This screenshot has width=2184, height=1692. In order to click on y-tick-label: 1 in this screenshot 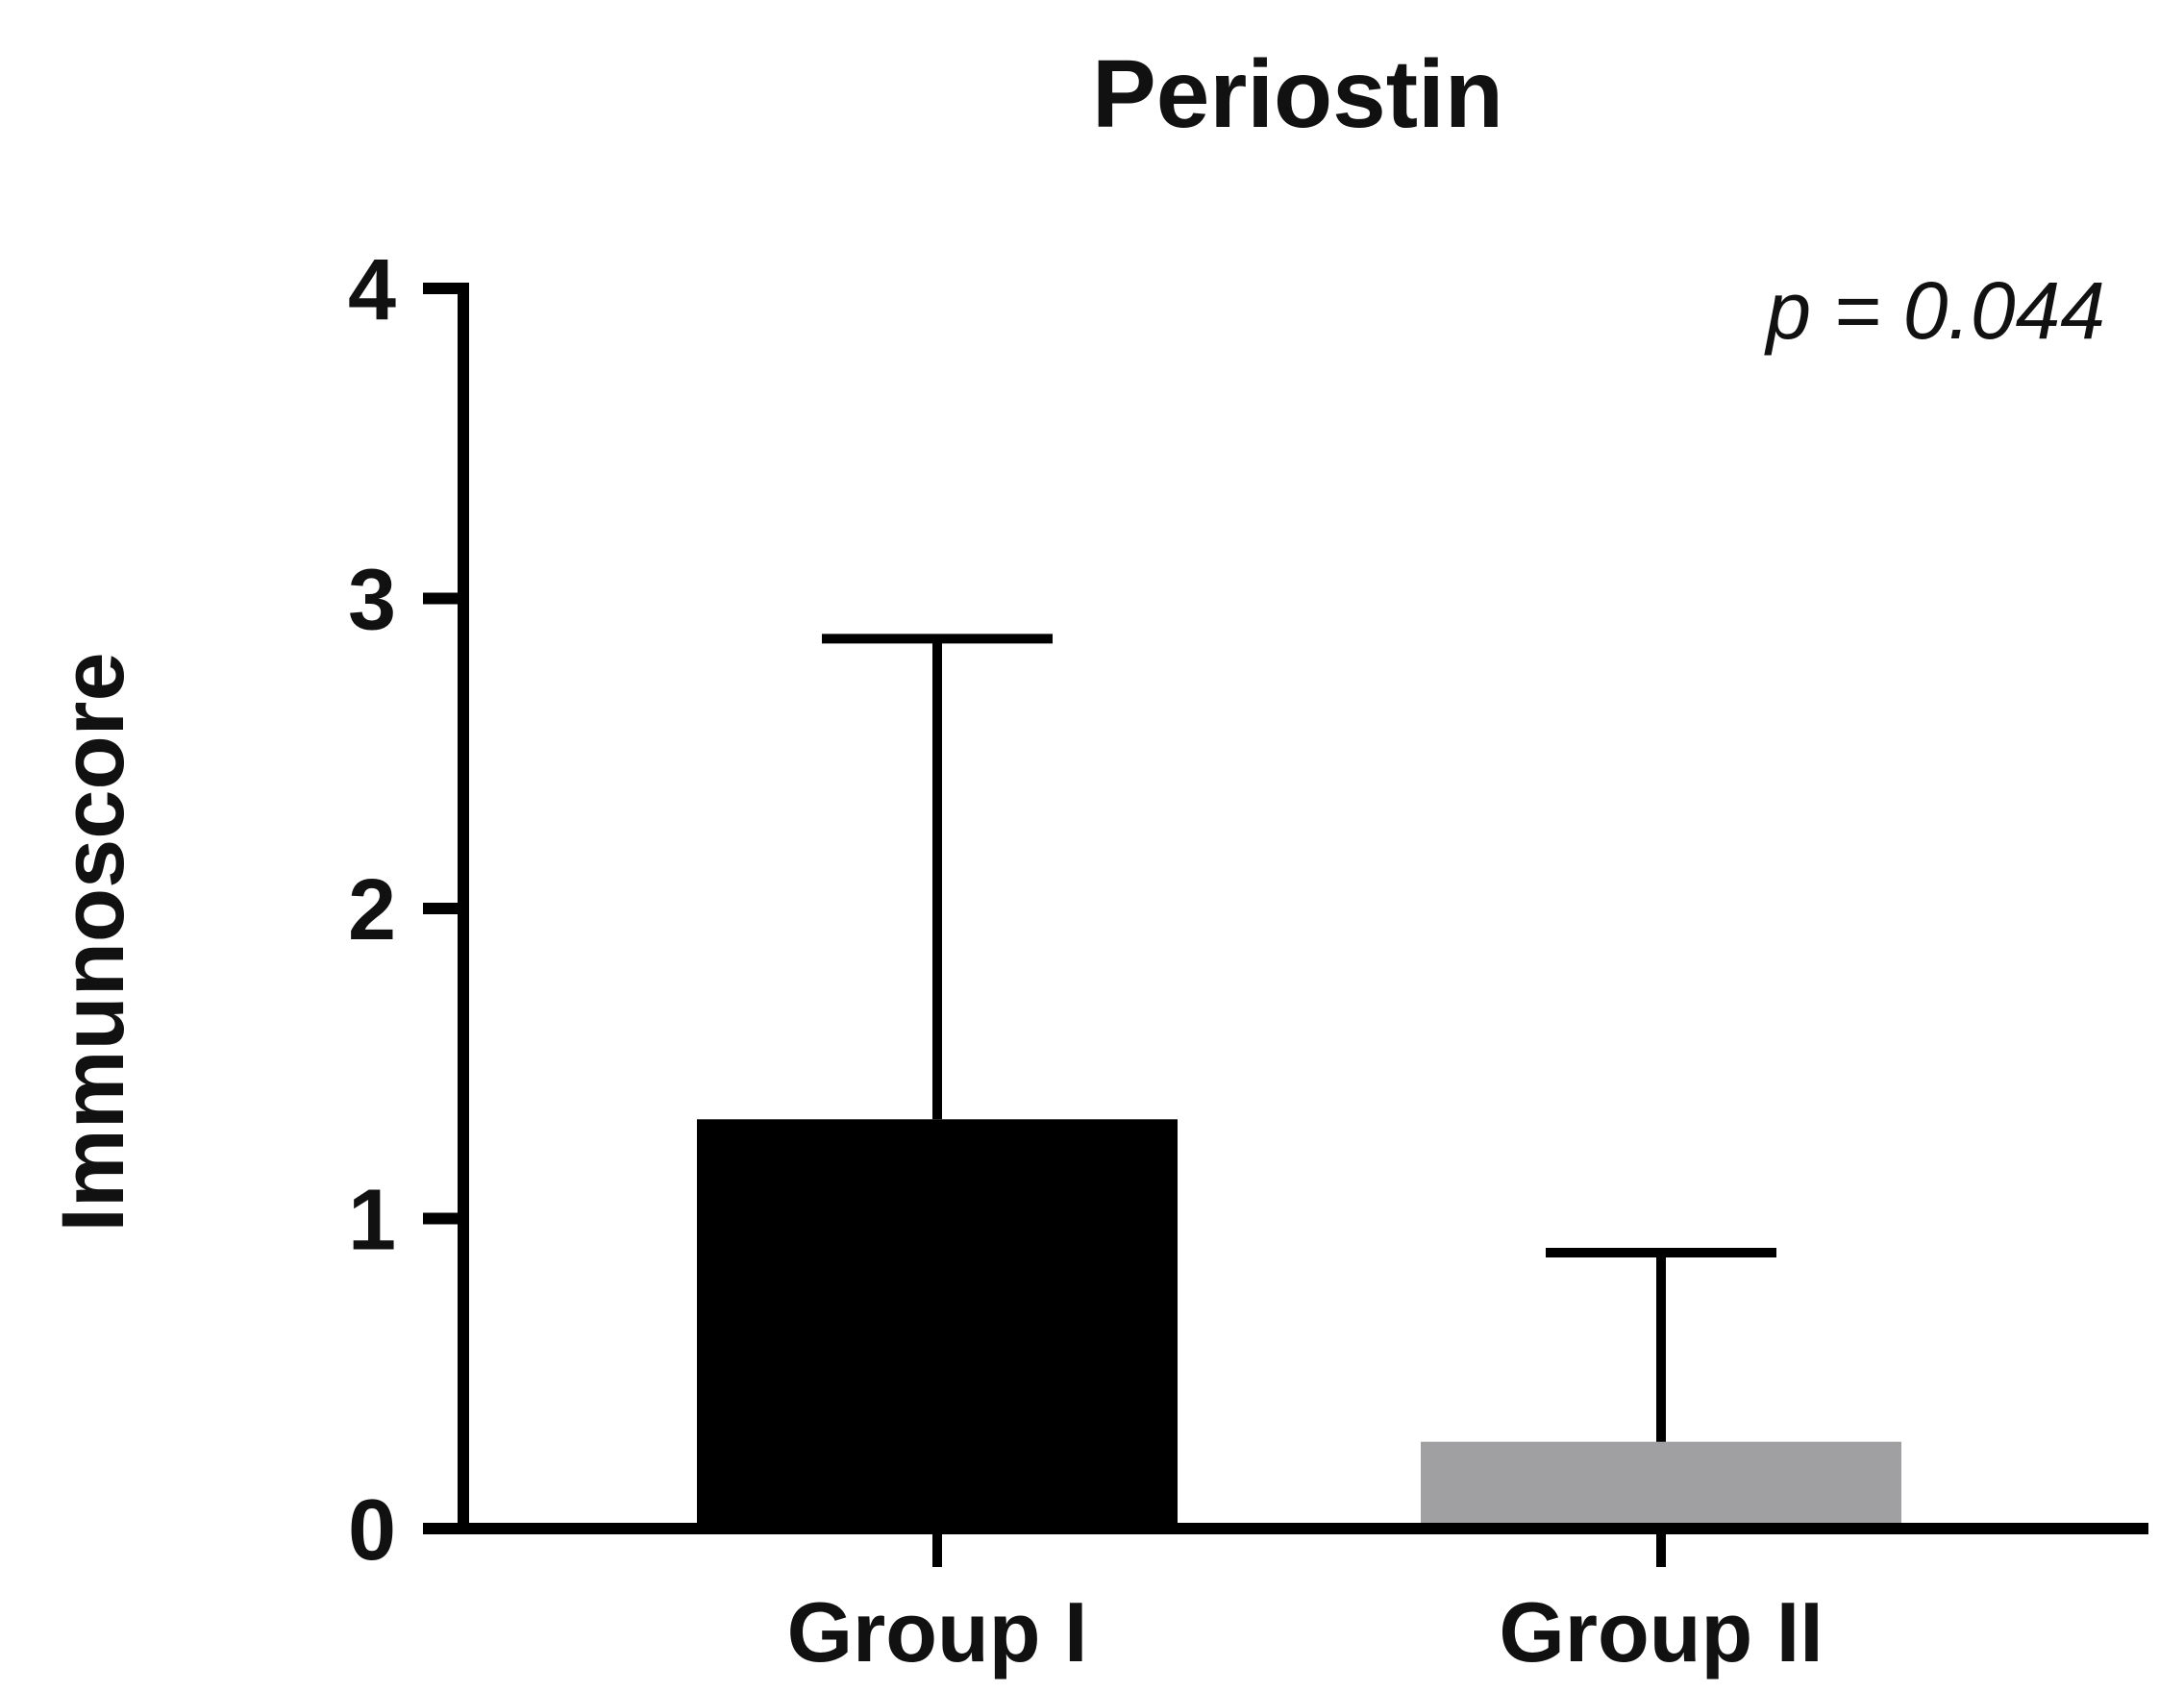, I will do `click(372, 1221)`.